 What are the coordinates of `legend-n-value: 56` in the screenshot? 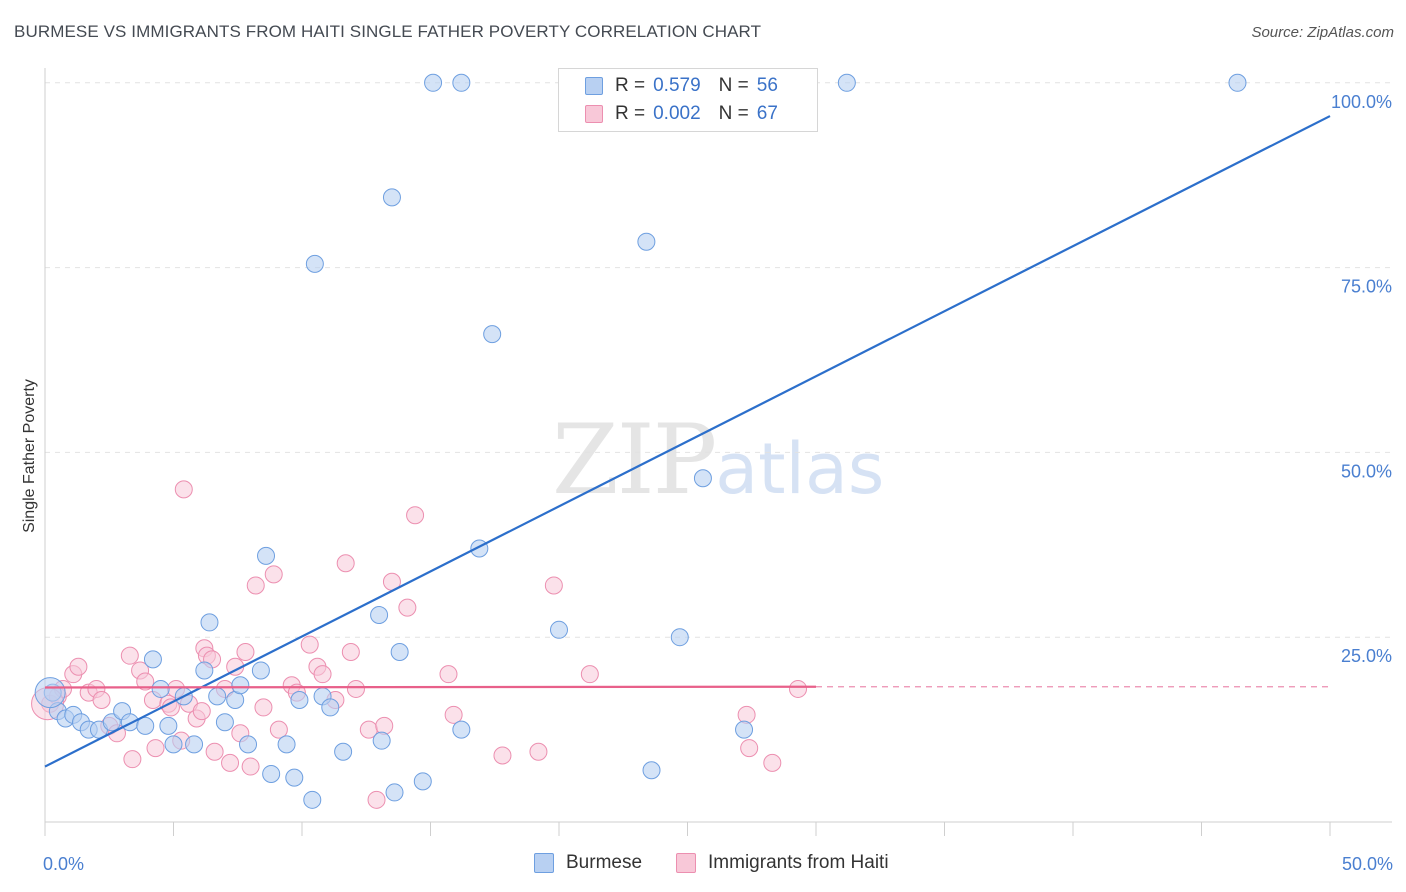 It's located at (767, 85).